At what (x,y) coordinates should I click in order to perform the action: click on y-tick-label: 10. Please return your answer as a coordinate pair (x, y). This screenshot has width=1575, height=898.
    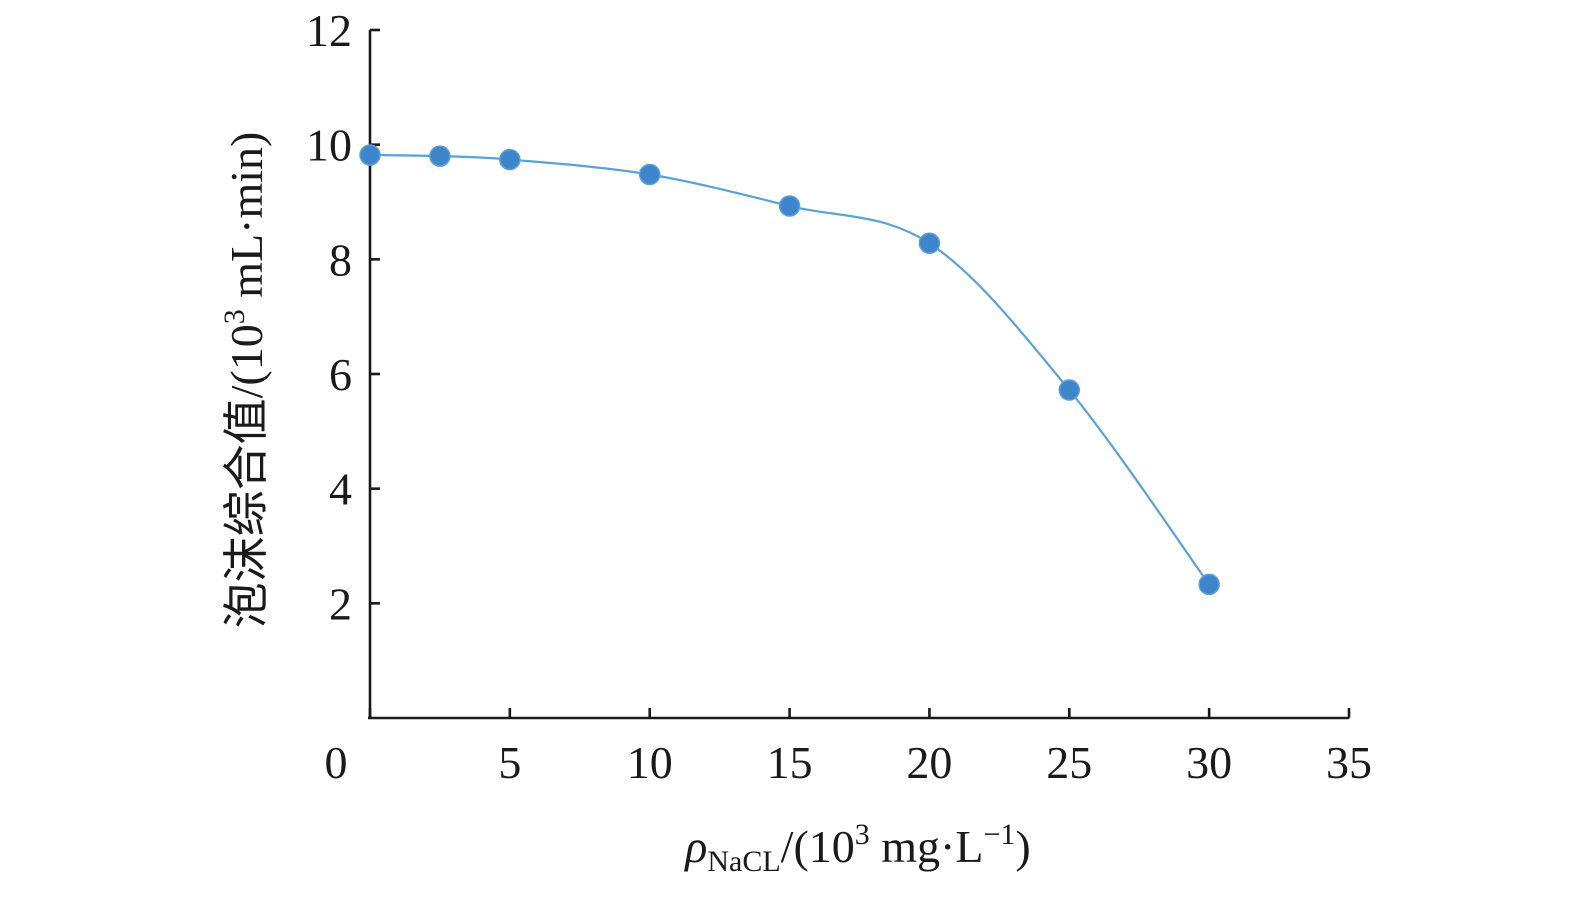
    Looking at the image, I should click on (329, 145).